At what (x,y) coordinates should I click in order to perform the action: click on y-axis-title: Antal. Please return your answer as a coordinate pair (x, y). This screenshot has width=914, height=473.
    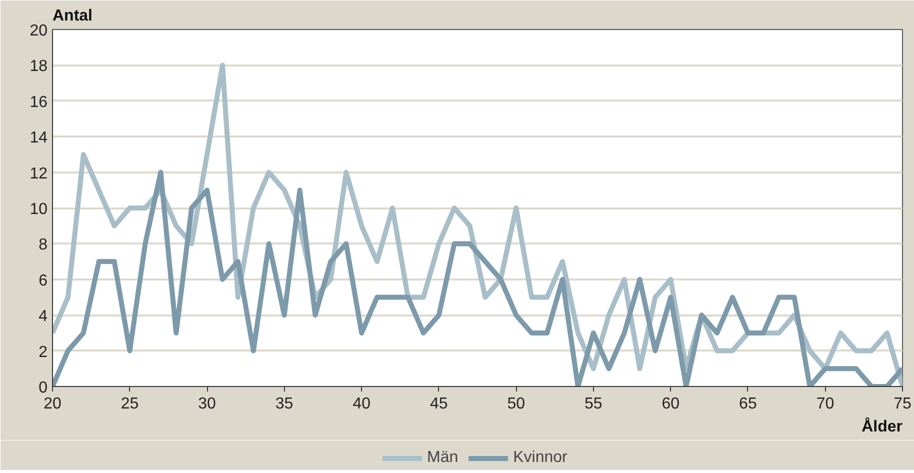
    Looking at the image, I should click on (72, 16).